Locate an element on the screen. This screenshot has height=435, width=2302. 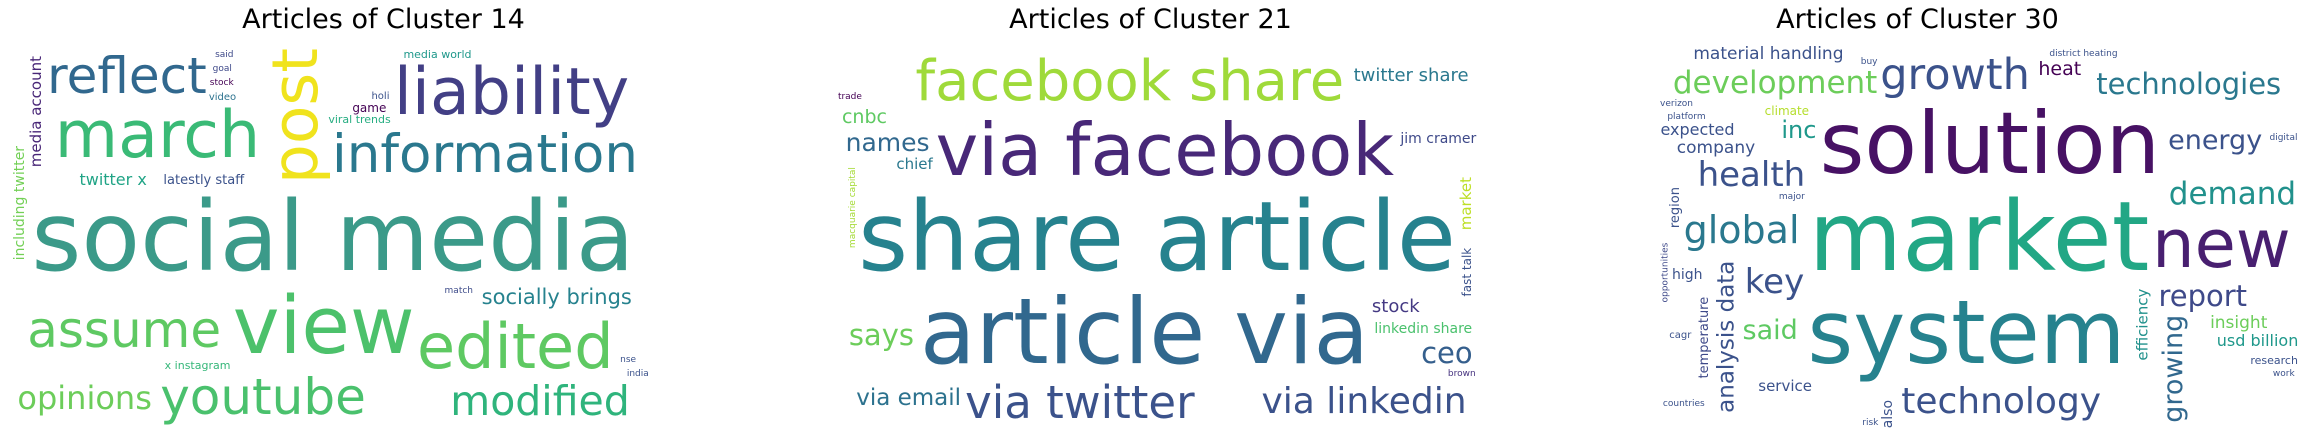
word-via-email: via email is located at coordinates (909, 397).